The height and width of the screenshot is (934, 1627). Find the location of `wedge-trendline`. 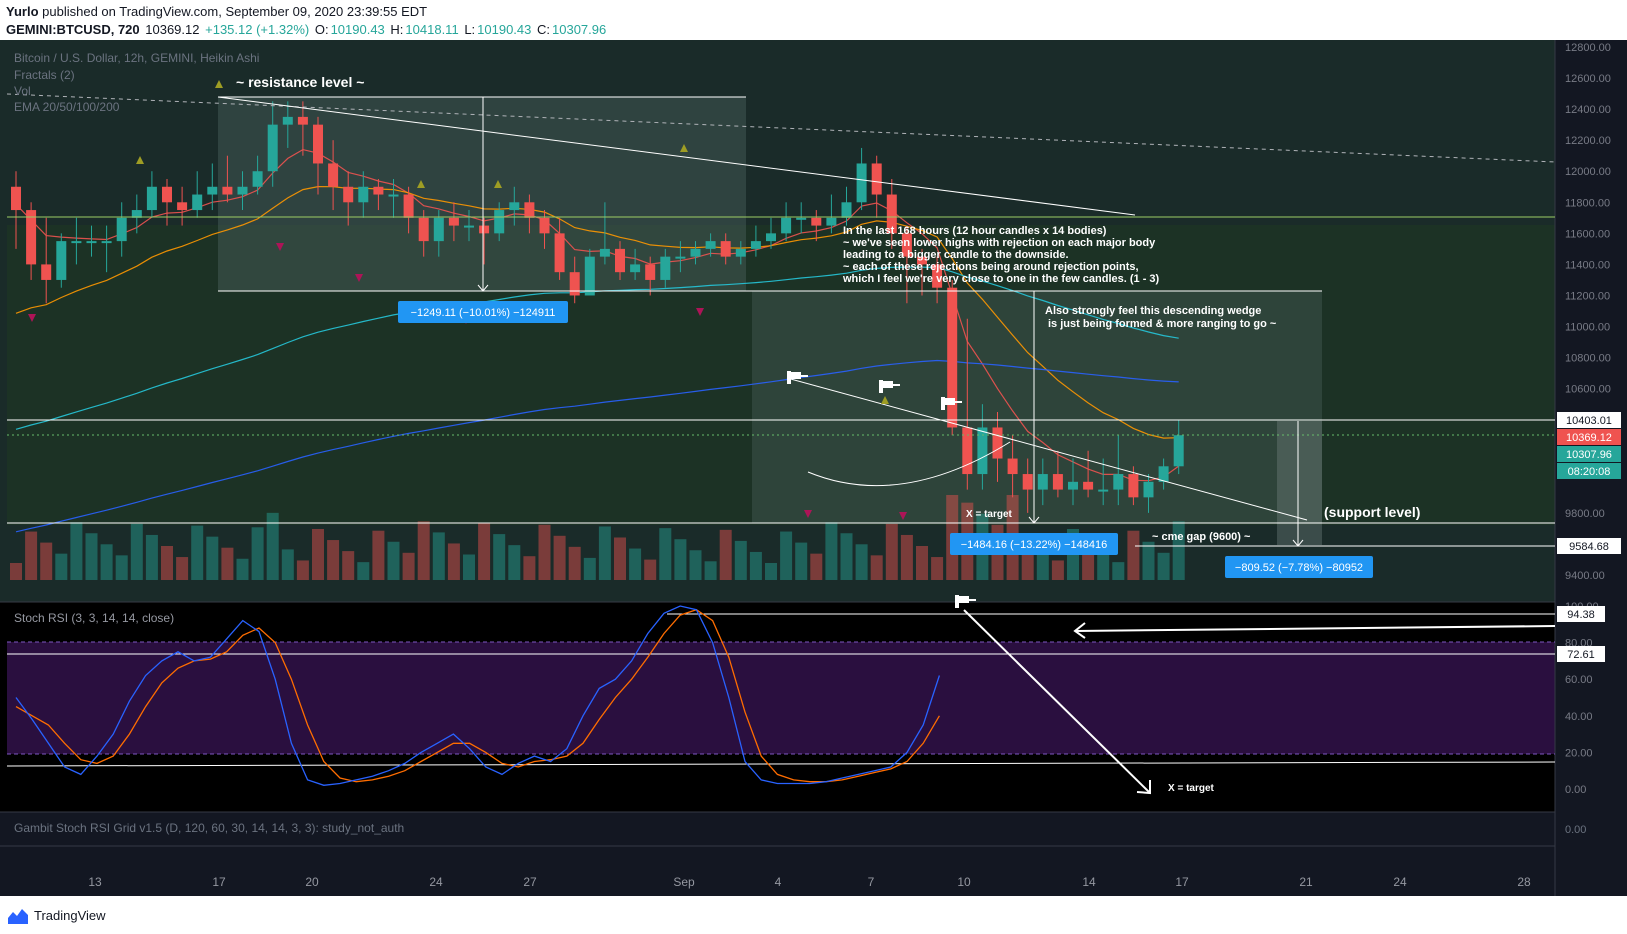

wedge-trendline is located at coordinates (1047, 449).